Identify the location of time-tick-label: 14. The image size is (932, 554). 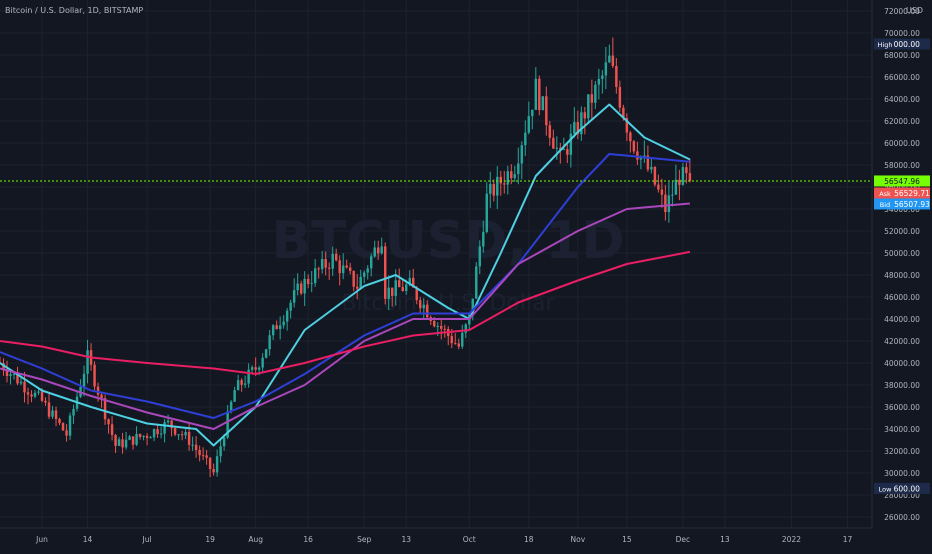
(88, 539).